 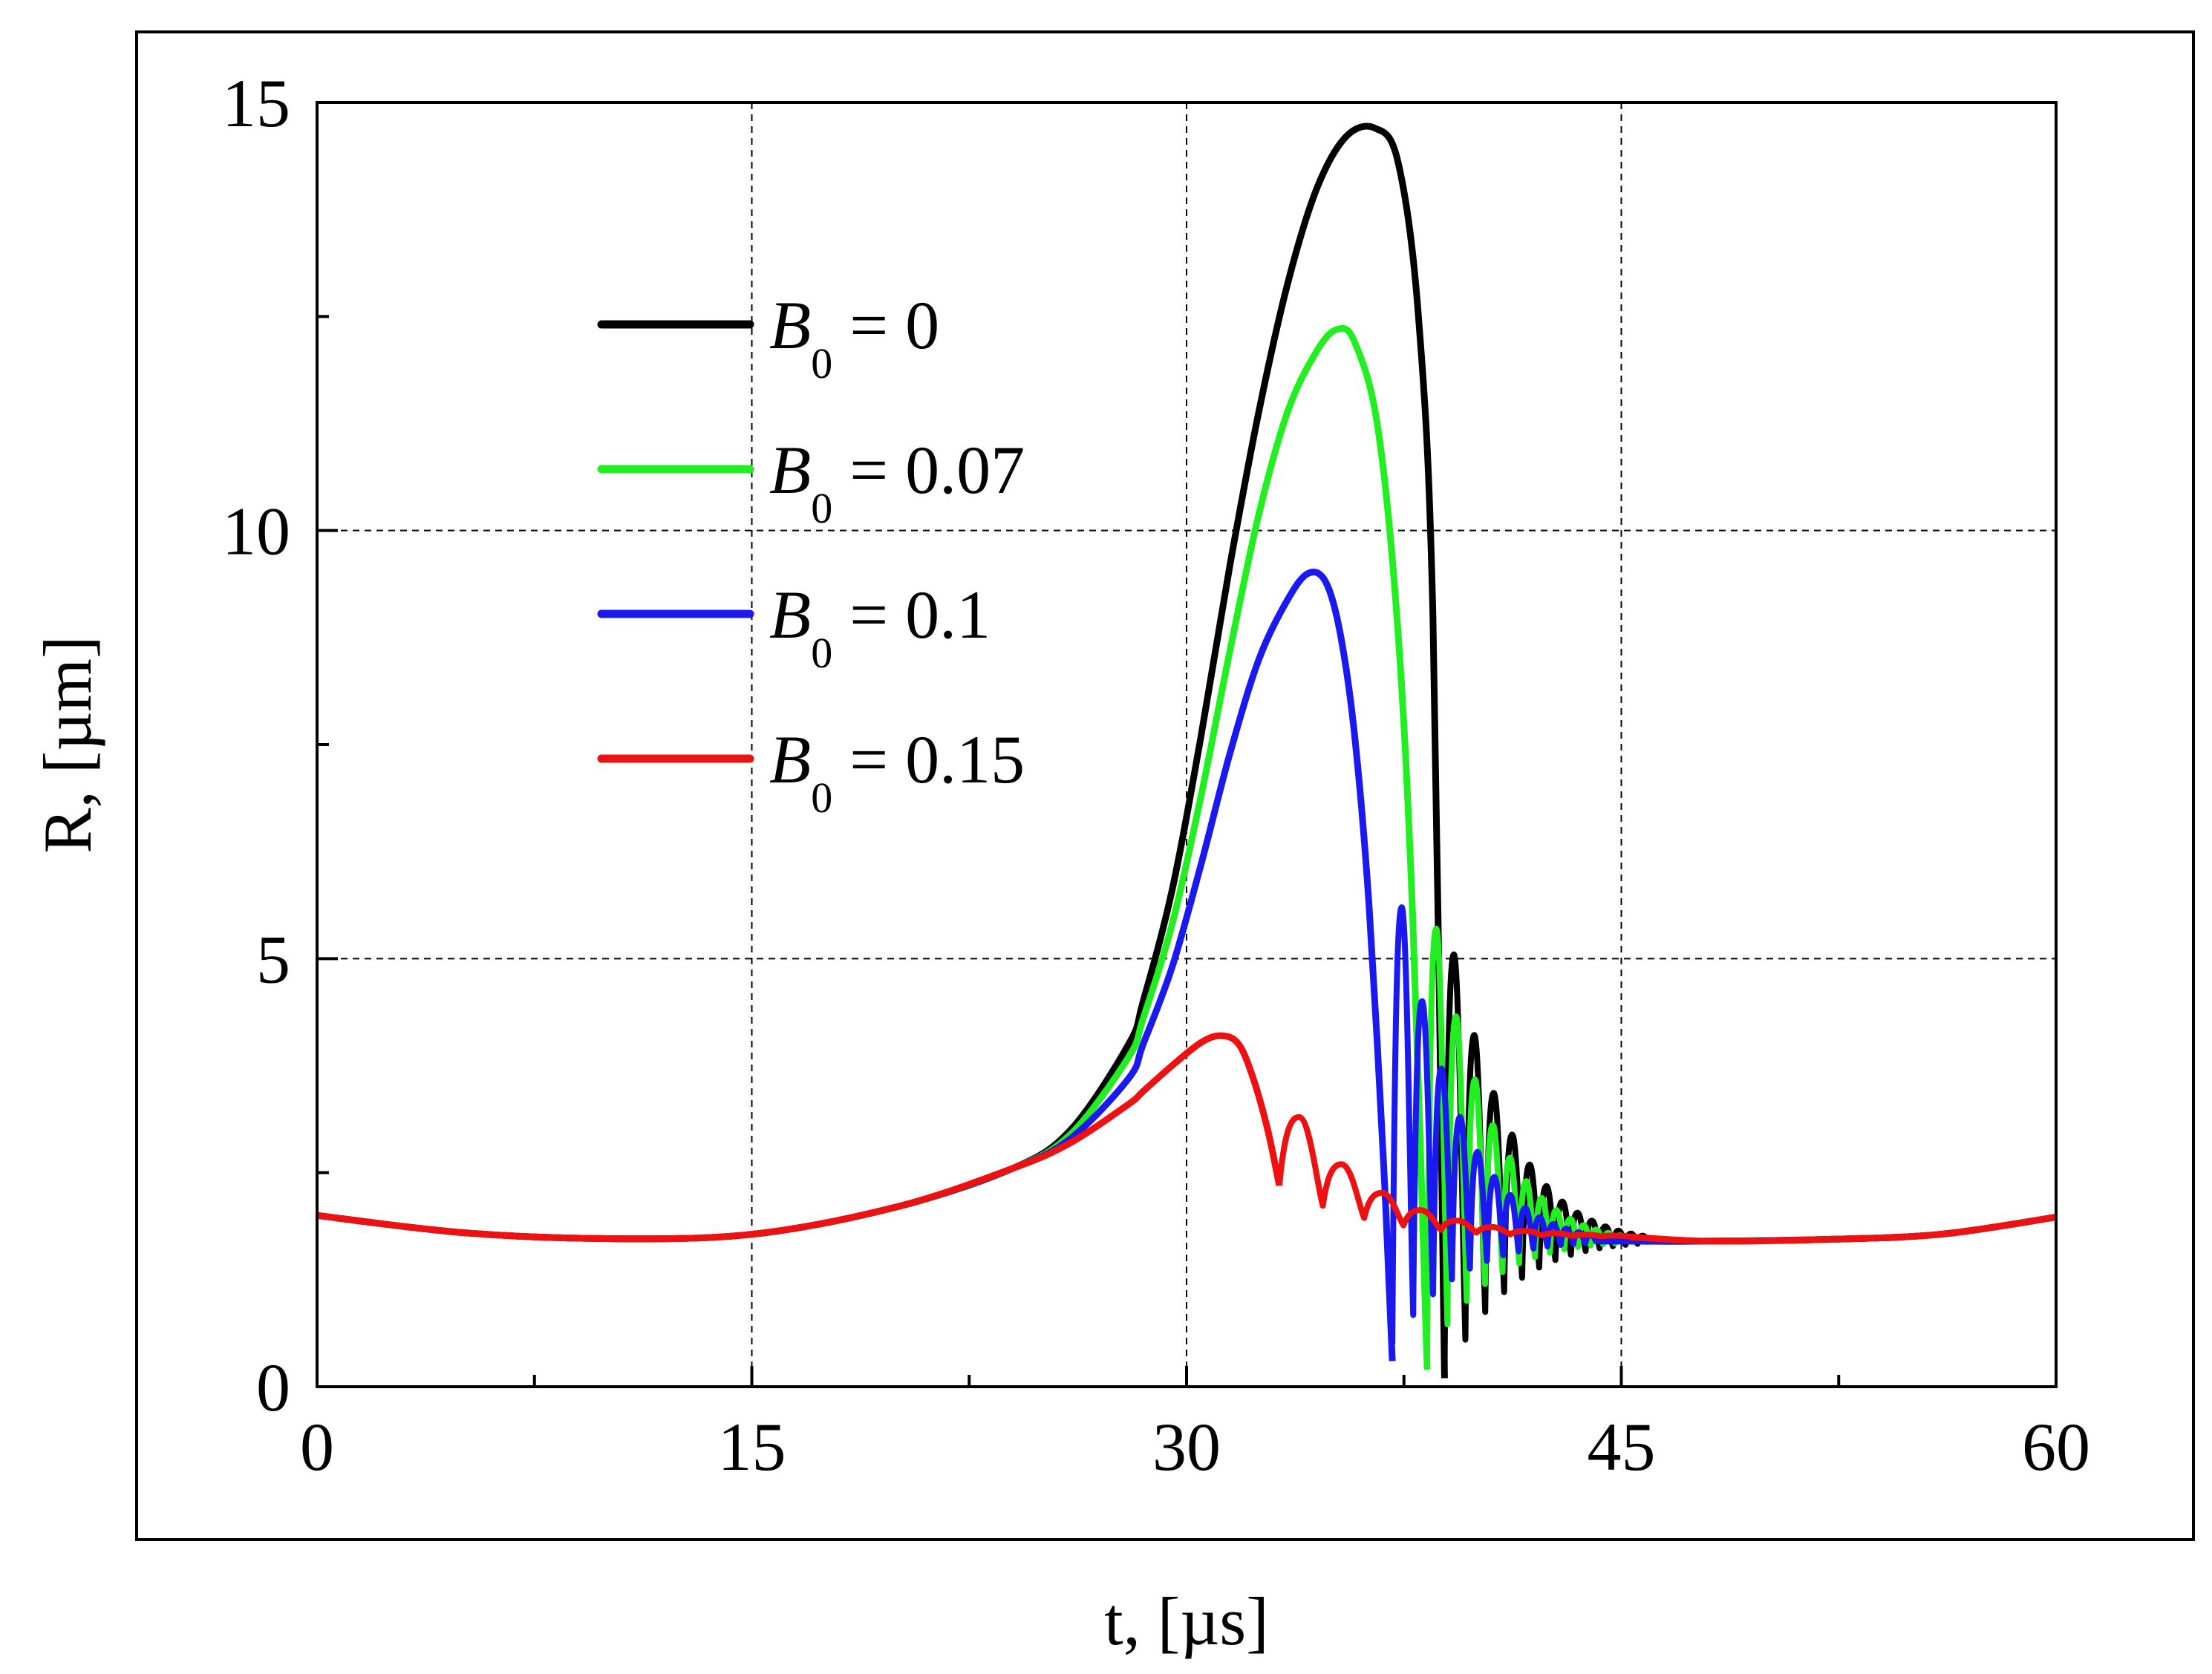 What do you see at coordinates (897, 772) in the screenshot?
I see `legend-label: B0 = 0.15` at bounding box center [897, 772].